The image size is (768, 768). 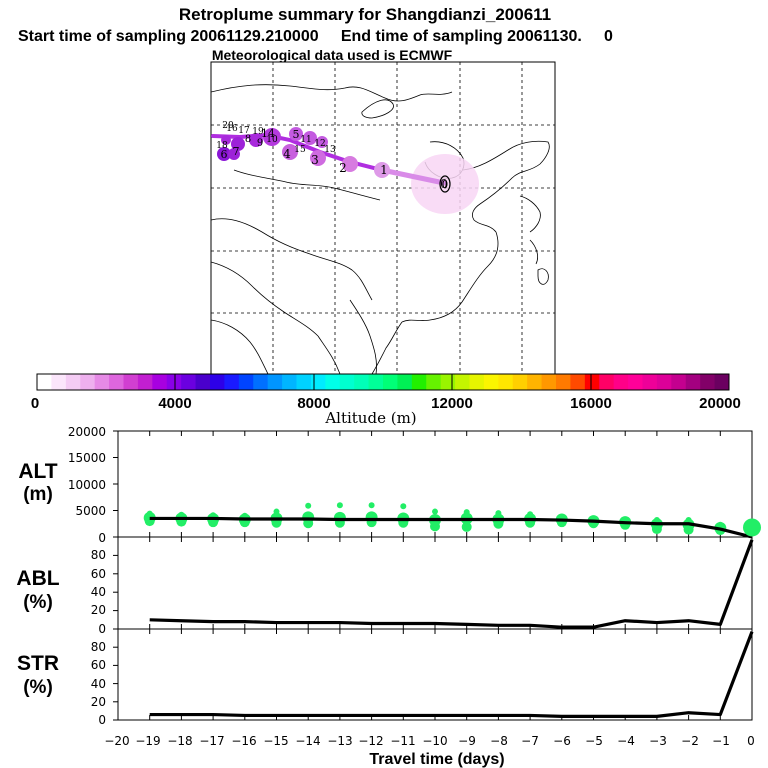 I want to click on colorbar-tick-label: 20000, so click(x=720, y=403).